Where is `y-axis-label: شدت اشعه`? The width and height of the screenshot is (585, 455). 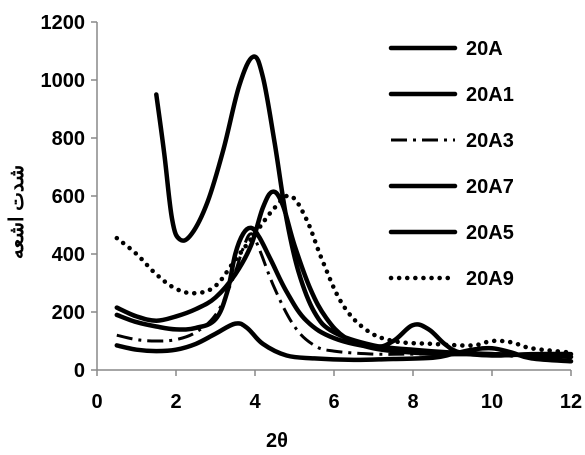 y-axis-label: شدت اشعه is located at coordinates (17, 212).